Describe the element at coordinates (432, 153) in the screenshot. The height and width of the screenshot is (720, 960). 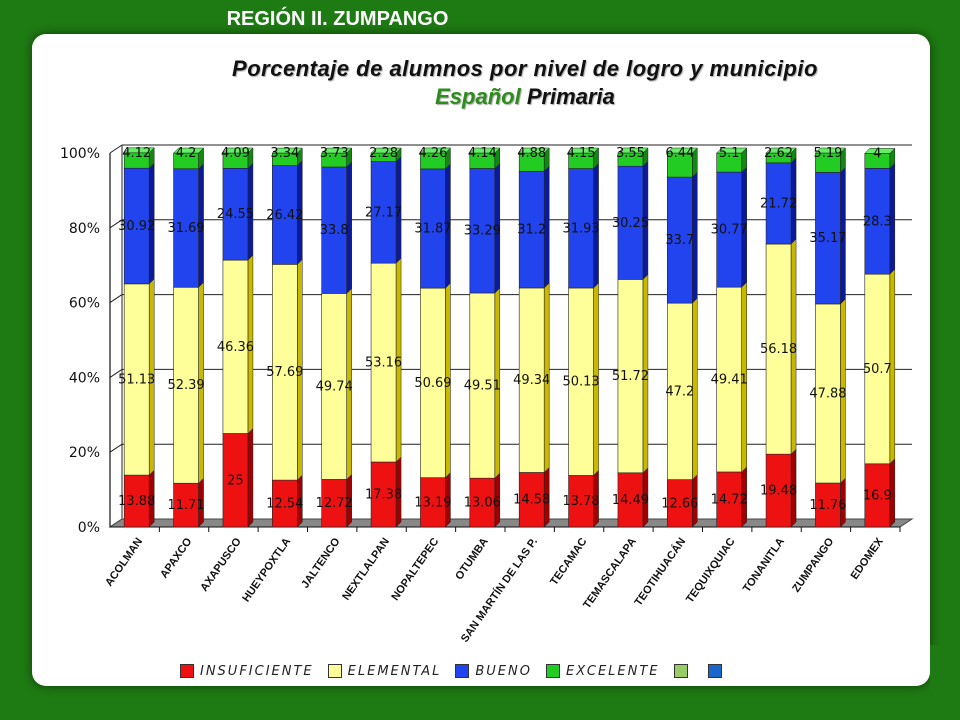
I see `data-label: 4.26` at that location.